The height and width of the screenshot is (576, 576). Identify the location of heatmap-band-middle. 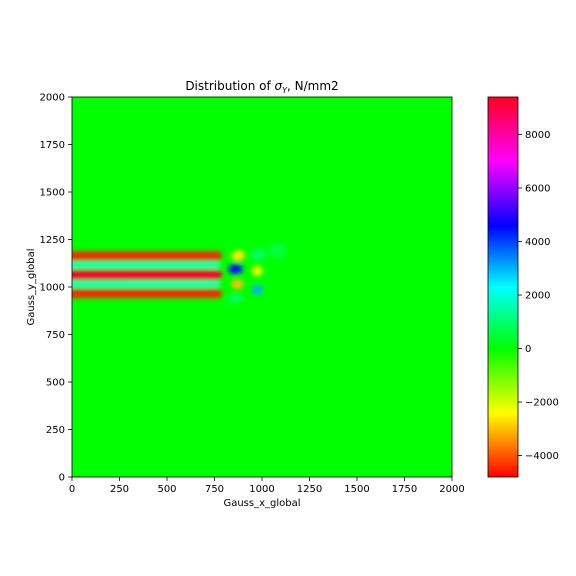
(147, 275).